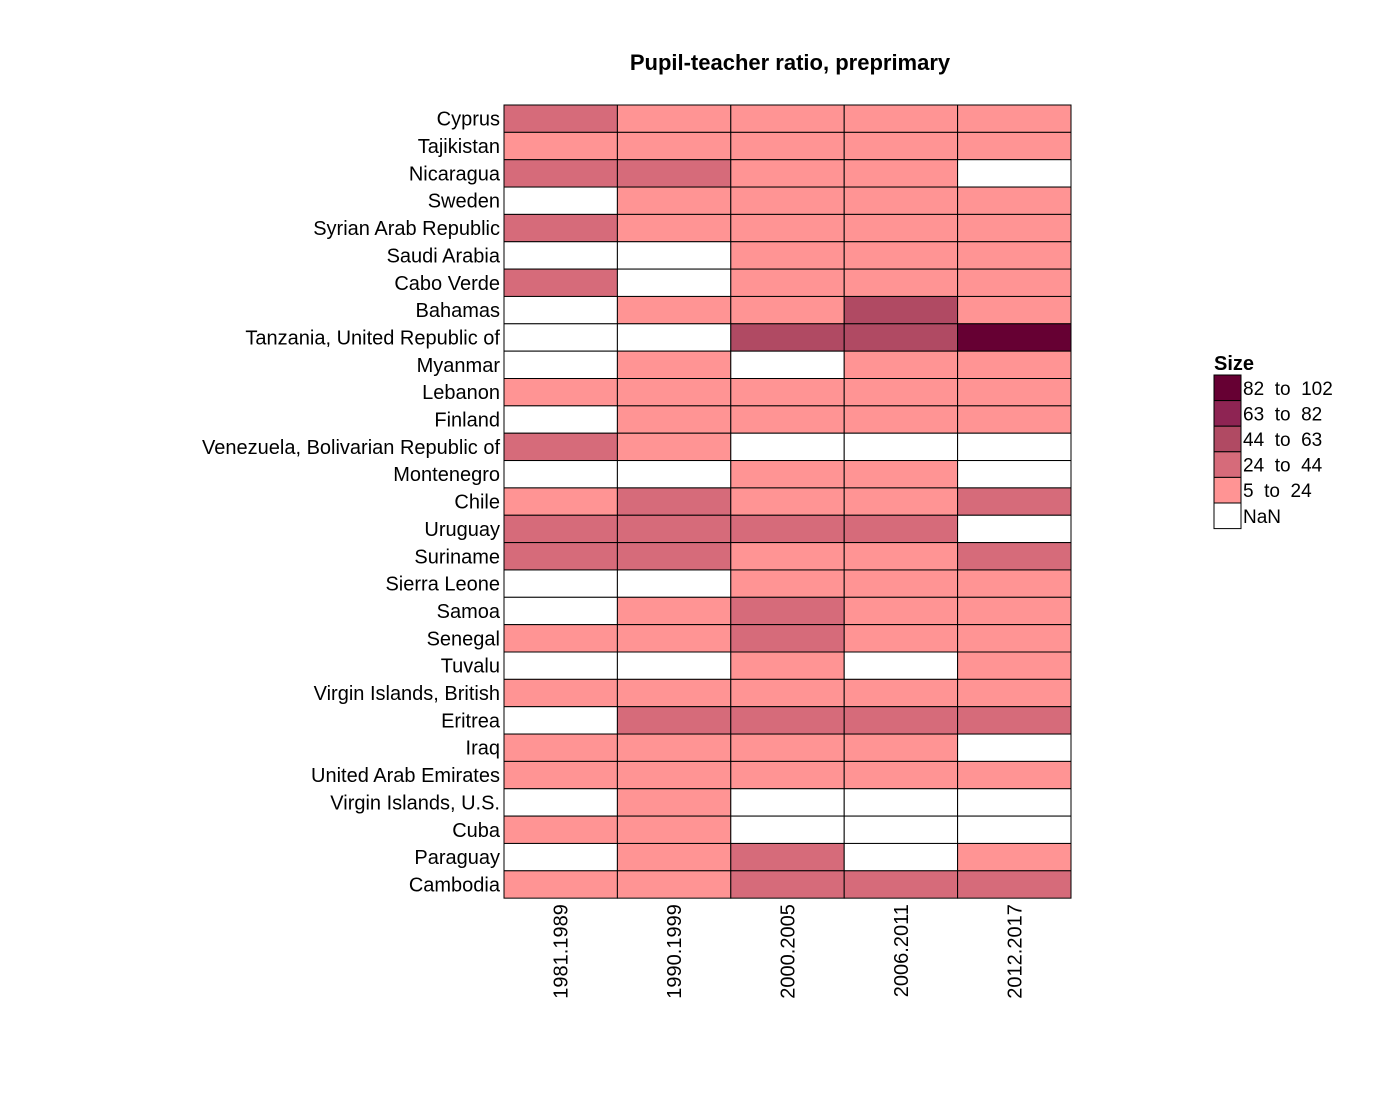  I want to click on chart-title: Pupil-teacher ratio, preprimary, so click(790, 62).